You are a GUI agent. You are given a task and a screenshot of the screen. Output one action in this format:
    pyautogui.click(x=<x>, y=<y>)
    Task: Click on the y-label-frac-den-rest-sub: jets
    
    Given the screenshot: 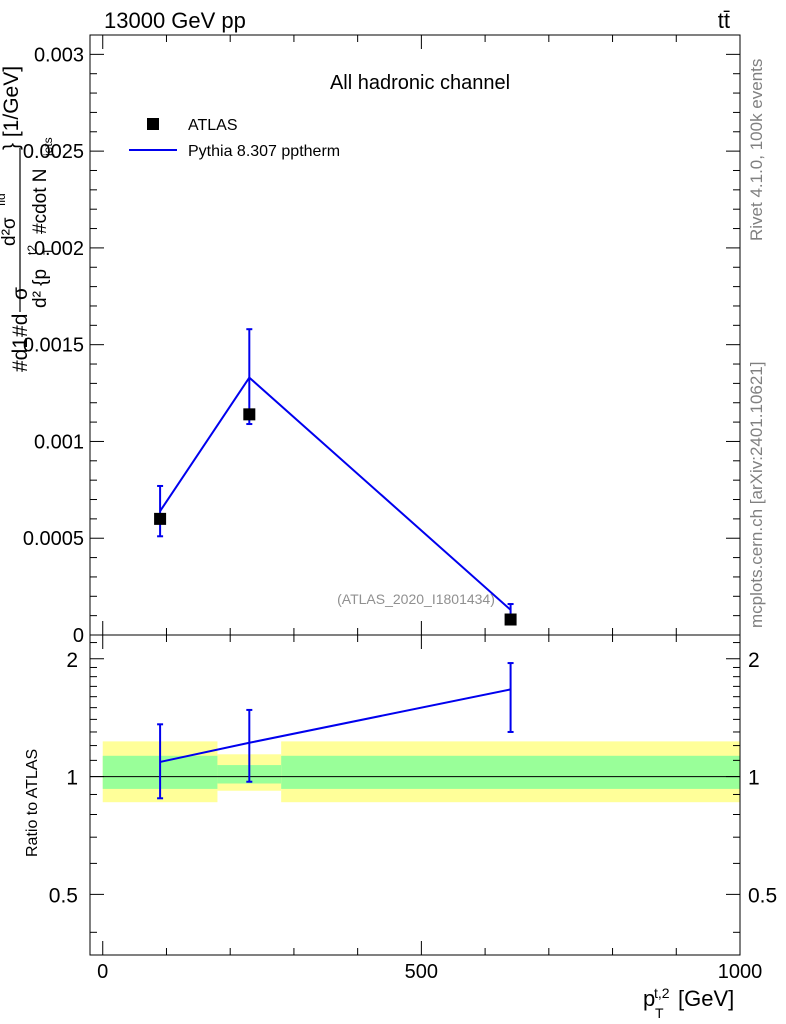 What is the action you would take?
    pyautogui.click(x=48, y=147)
    